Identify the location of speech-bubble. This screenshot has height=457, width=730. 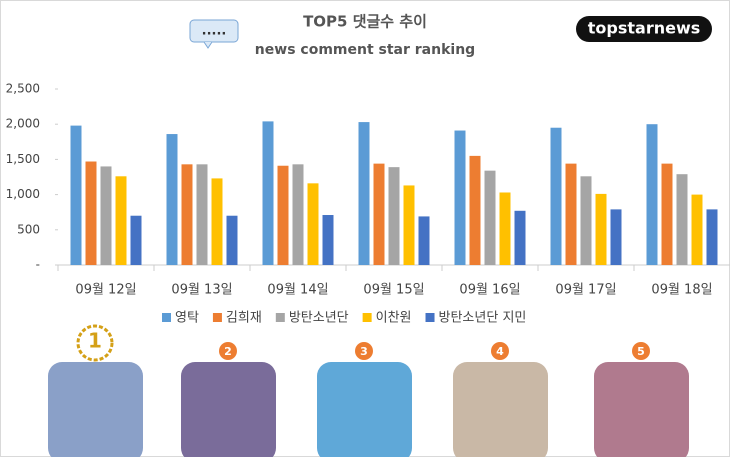
(214, 31).